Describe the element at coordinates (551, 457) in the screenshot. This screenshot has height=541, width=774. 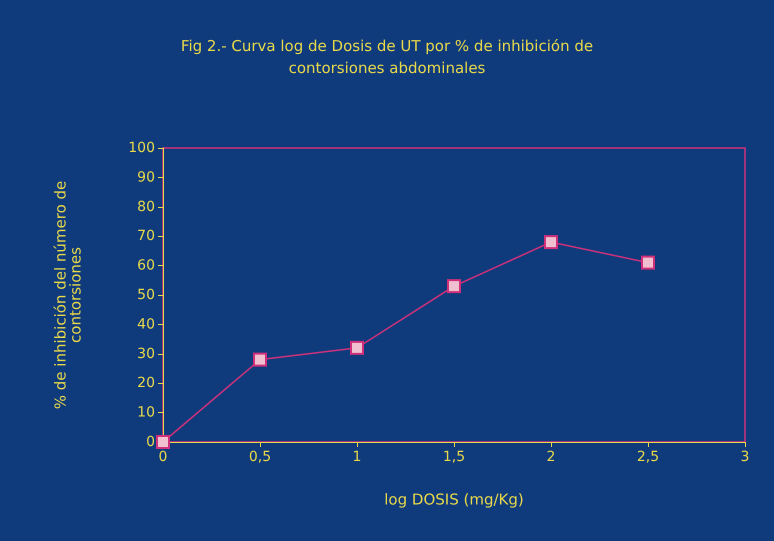
I see `x-tick-label: 2` at that location.